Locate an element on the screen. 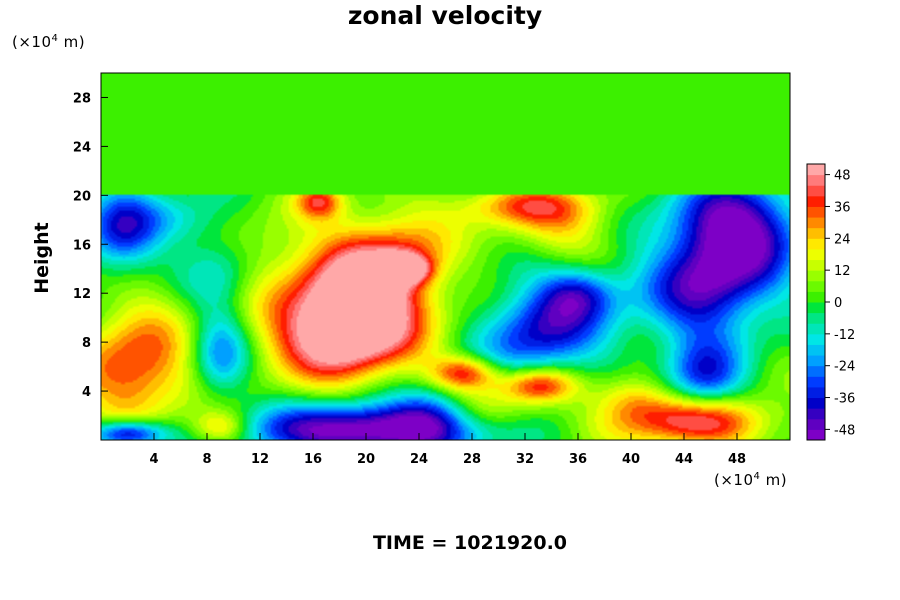 Image resolution: width=900 pixels, height=600 pixels. x-tick-label: 40 is located at coordinates (631, 459).